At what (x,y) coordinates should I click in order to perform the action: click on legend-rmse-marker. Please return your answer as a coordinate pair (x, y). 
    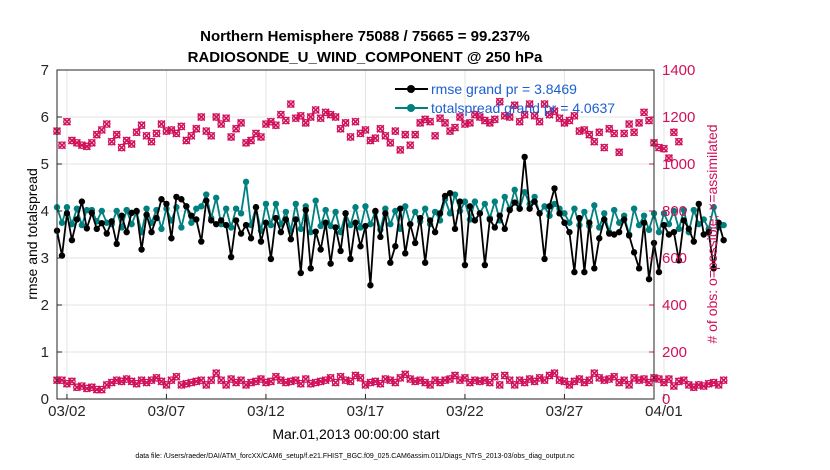
    Looking at the image, I should click on (411, 89).